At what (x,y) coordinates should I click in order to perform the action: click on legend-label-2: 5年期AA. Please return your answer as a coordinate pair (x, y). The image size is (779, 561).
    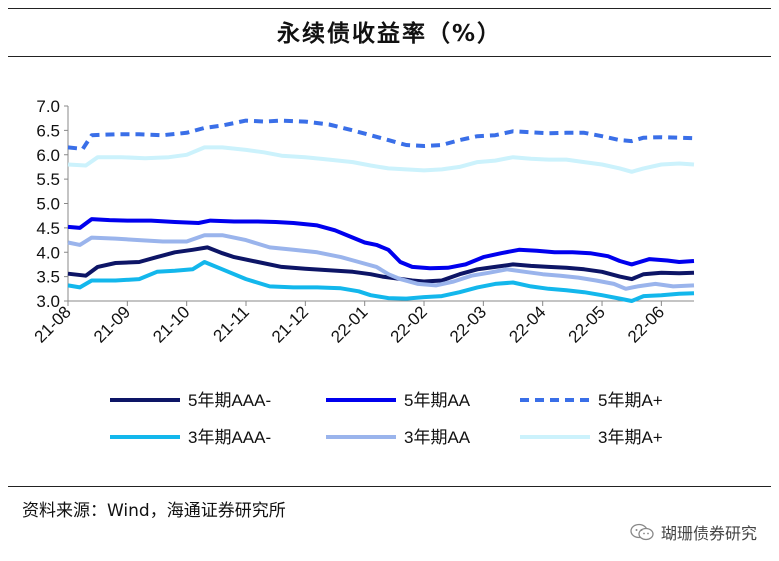
    Looking at the image, I should click on (437, 400).